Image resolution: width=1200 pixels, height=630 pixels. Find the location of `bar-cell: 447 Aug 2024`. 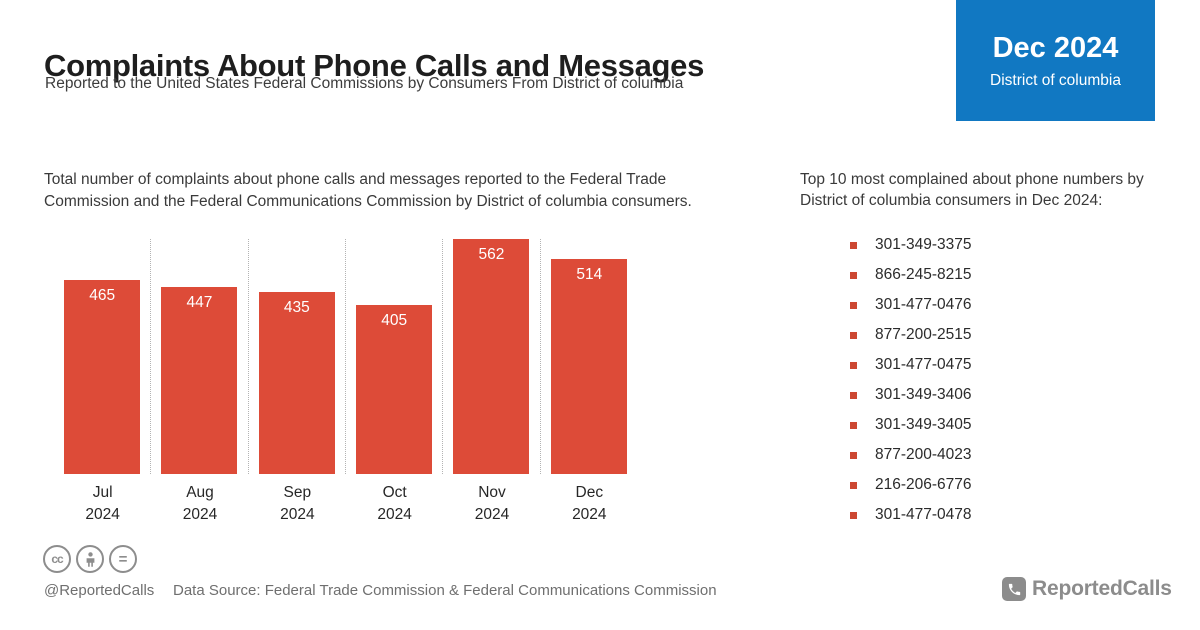

bar-cell: 447 Aug 2024 is located at coordinates (200, 382).